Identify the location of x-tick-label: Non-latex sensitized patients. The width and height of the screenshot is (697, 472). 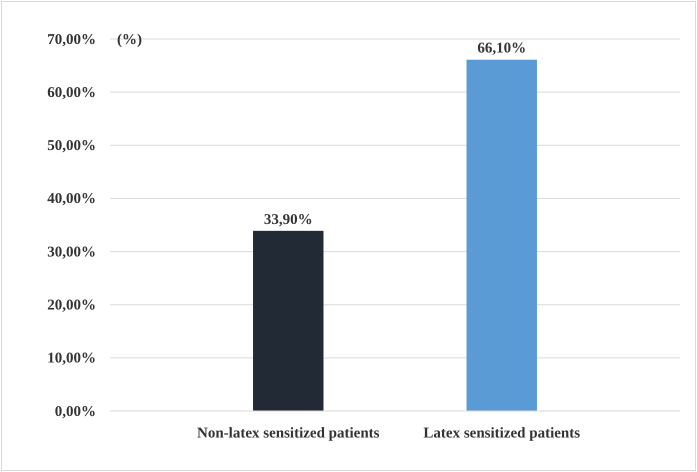
(288, 434).